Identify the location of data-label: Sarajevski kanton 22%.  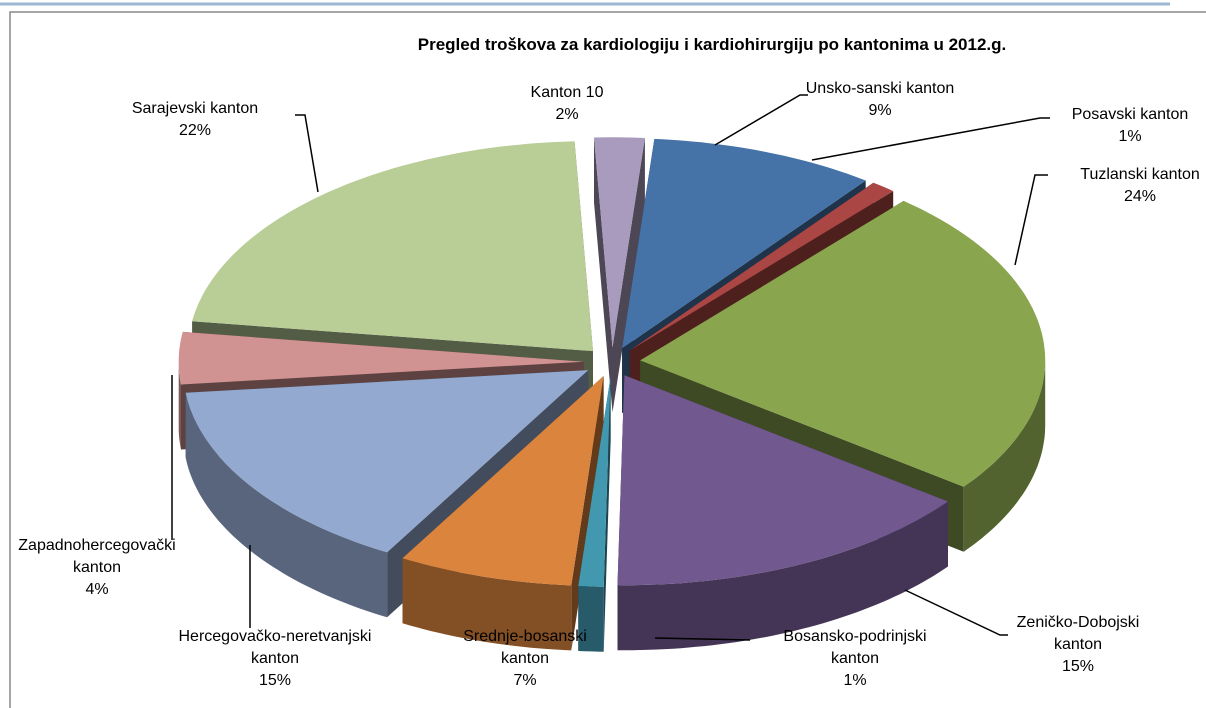
(195, 120).